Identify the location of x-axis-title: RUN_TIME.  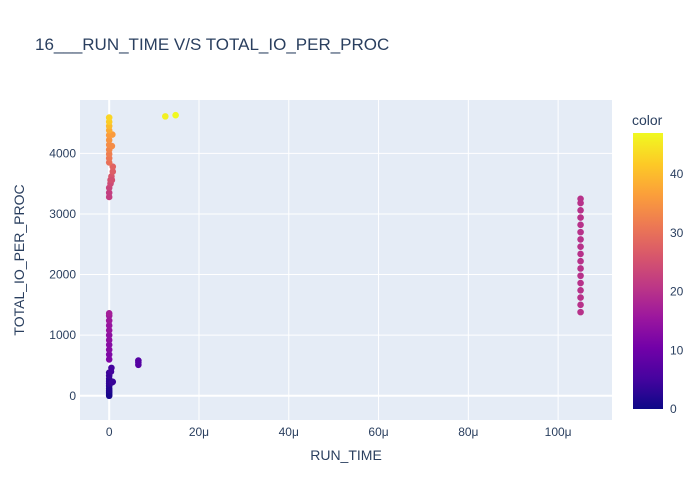
(346, 455).